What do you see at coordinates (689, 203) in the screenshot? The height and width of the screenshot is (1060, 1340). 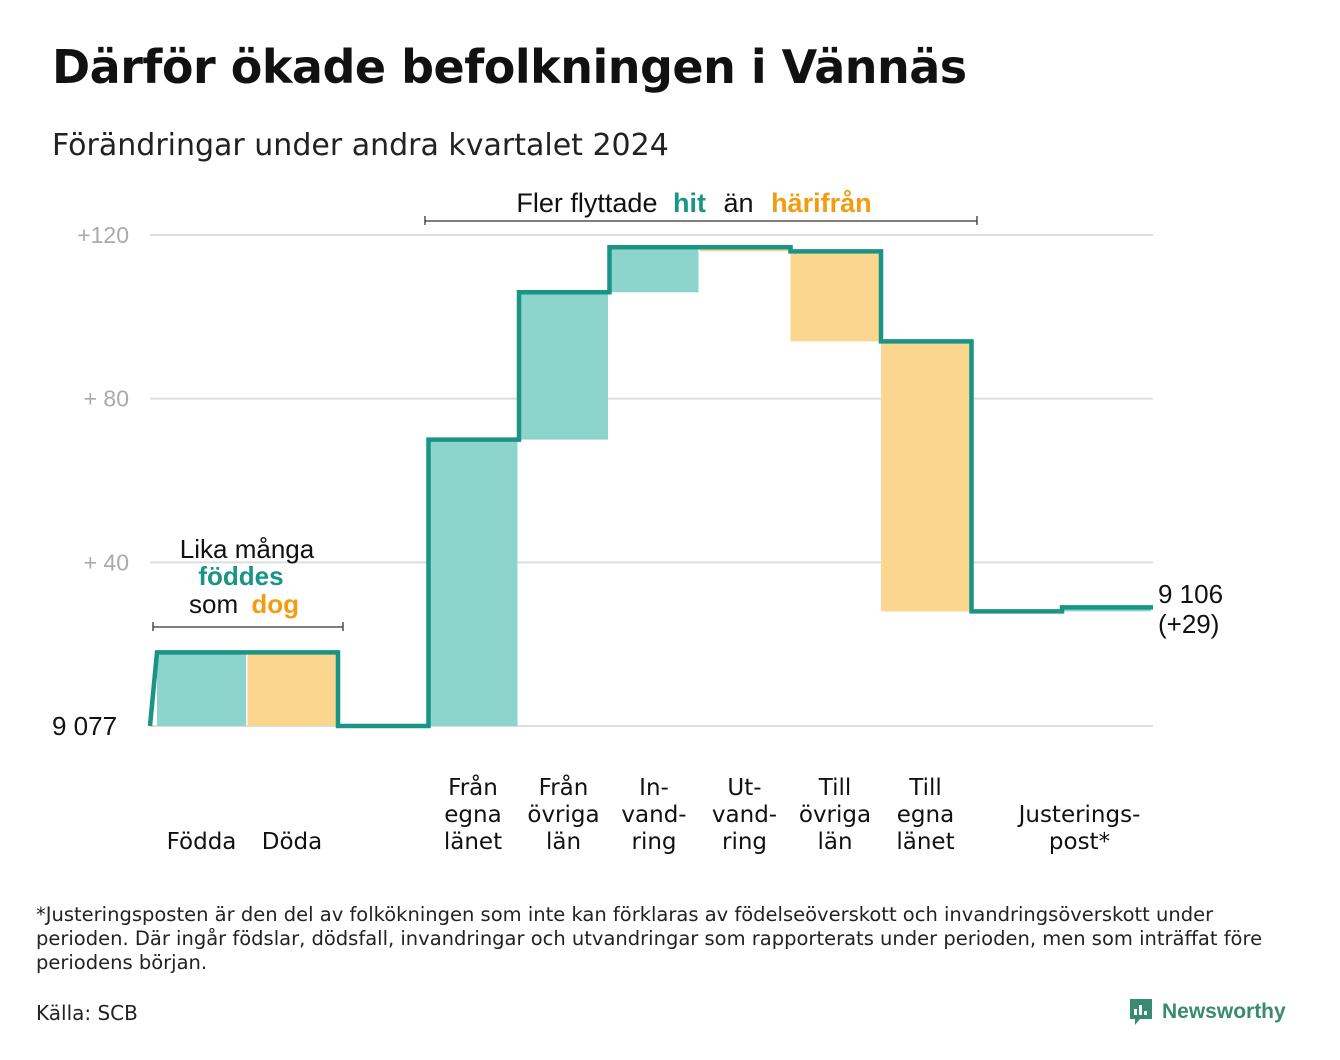 I see `migration-text-hit: hit` at bounding box center [689, 203].